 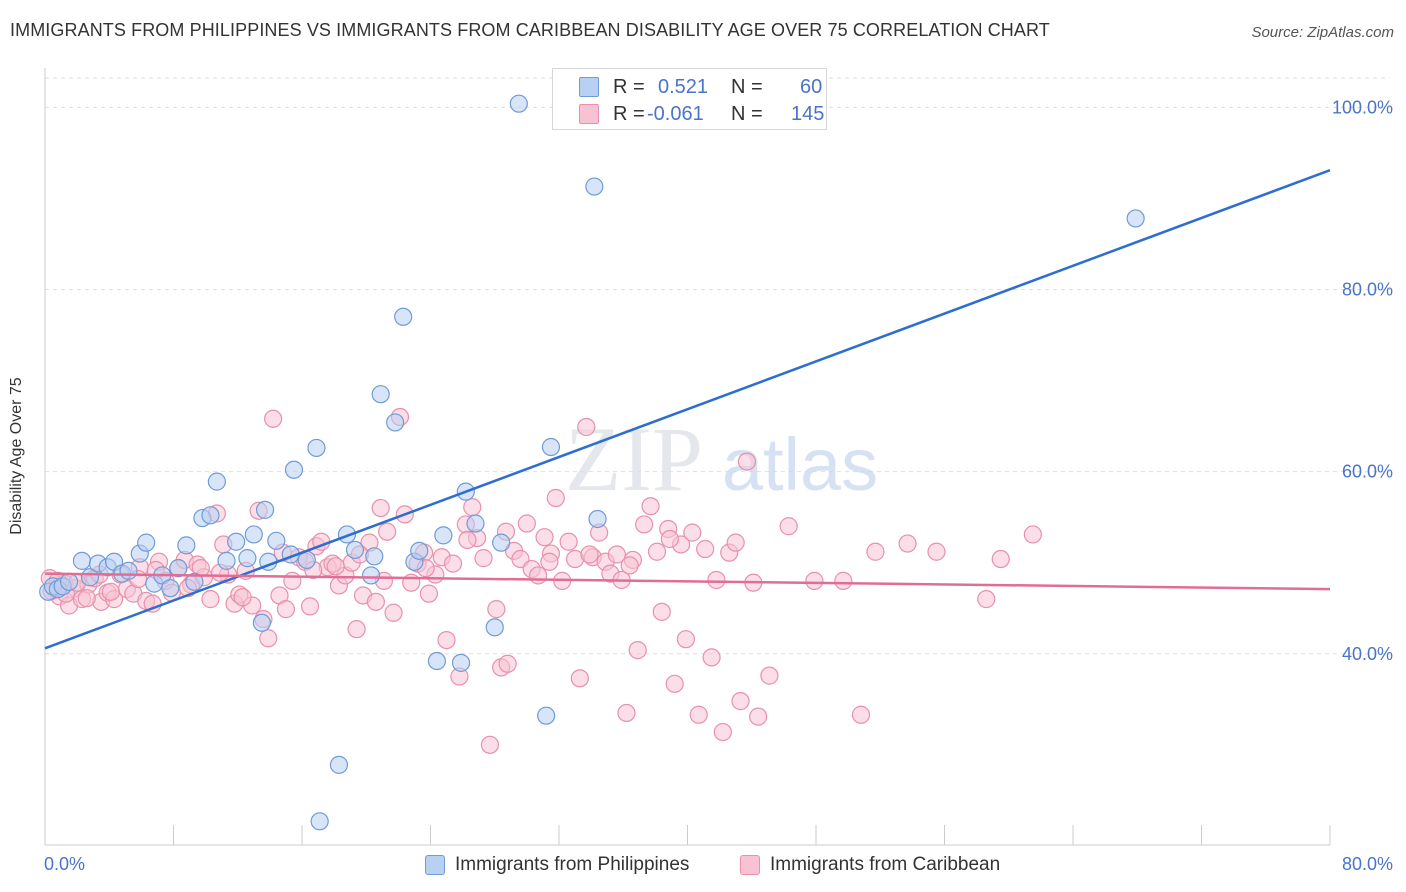 What do you see at coordinates (811, 86) in the screenshot?
I see `philippines-n-value: 60` at bounding box center [811, 86].